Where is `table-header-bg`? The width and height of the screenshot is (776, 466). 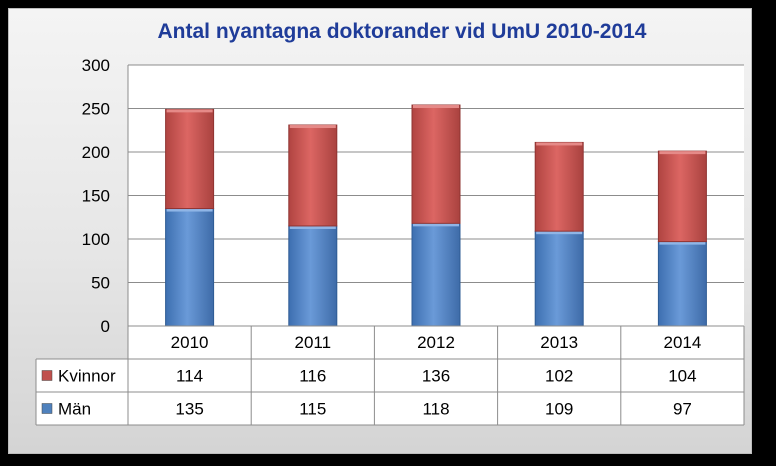
table-header-bg is located at coordinates (436, 342).